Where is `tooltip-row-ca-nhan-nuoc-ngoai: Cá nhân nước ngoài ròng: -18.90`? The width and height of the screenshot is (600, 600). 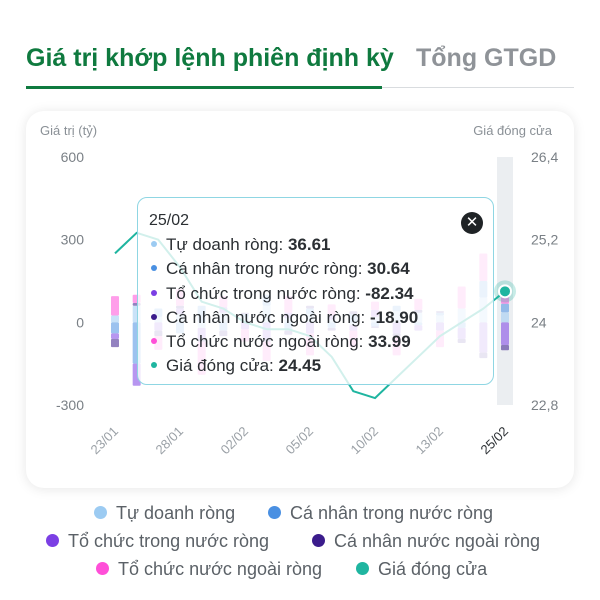
tooltip-row-ca-nhan-nuoc-ngoai: Cá nhân nước ngoài ròng: -18.90 is located at coordinates (284, 318).